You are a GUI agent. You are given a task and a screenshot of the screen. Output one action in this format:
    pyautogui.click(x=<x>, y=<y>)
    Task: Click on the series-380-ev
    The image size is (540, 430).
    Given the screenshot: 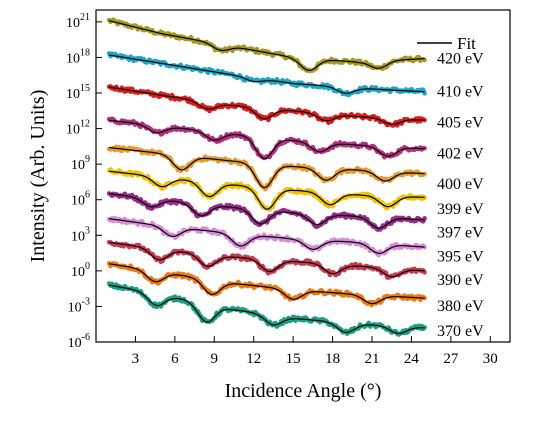 What is the action you would take?
    pyautogui.click(x=266, y=284)
    